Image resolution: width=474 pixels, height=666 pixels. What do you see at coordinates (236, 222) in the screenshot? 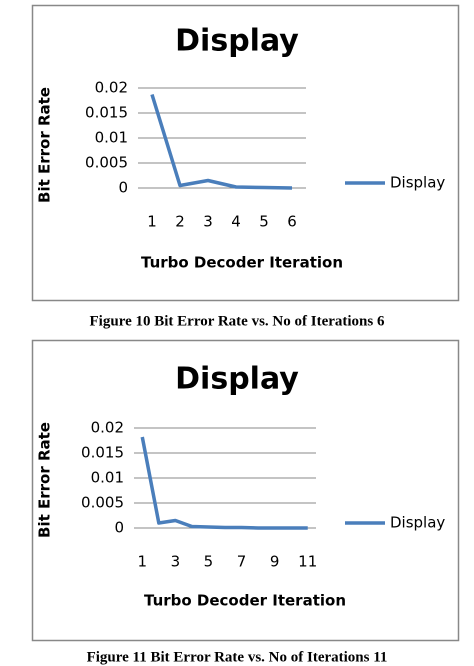
I see `x-tick-label: 4` at bounding box center [236, 222].